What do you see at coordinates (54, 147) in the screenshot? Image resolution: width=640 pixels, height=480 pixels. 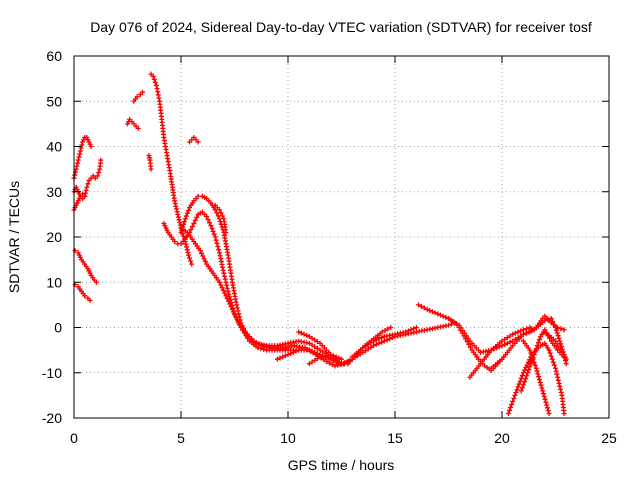 I see `y-tick-label: 40` at bounding box center [54, 147].